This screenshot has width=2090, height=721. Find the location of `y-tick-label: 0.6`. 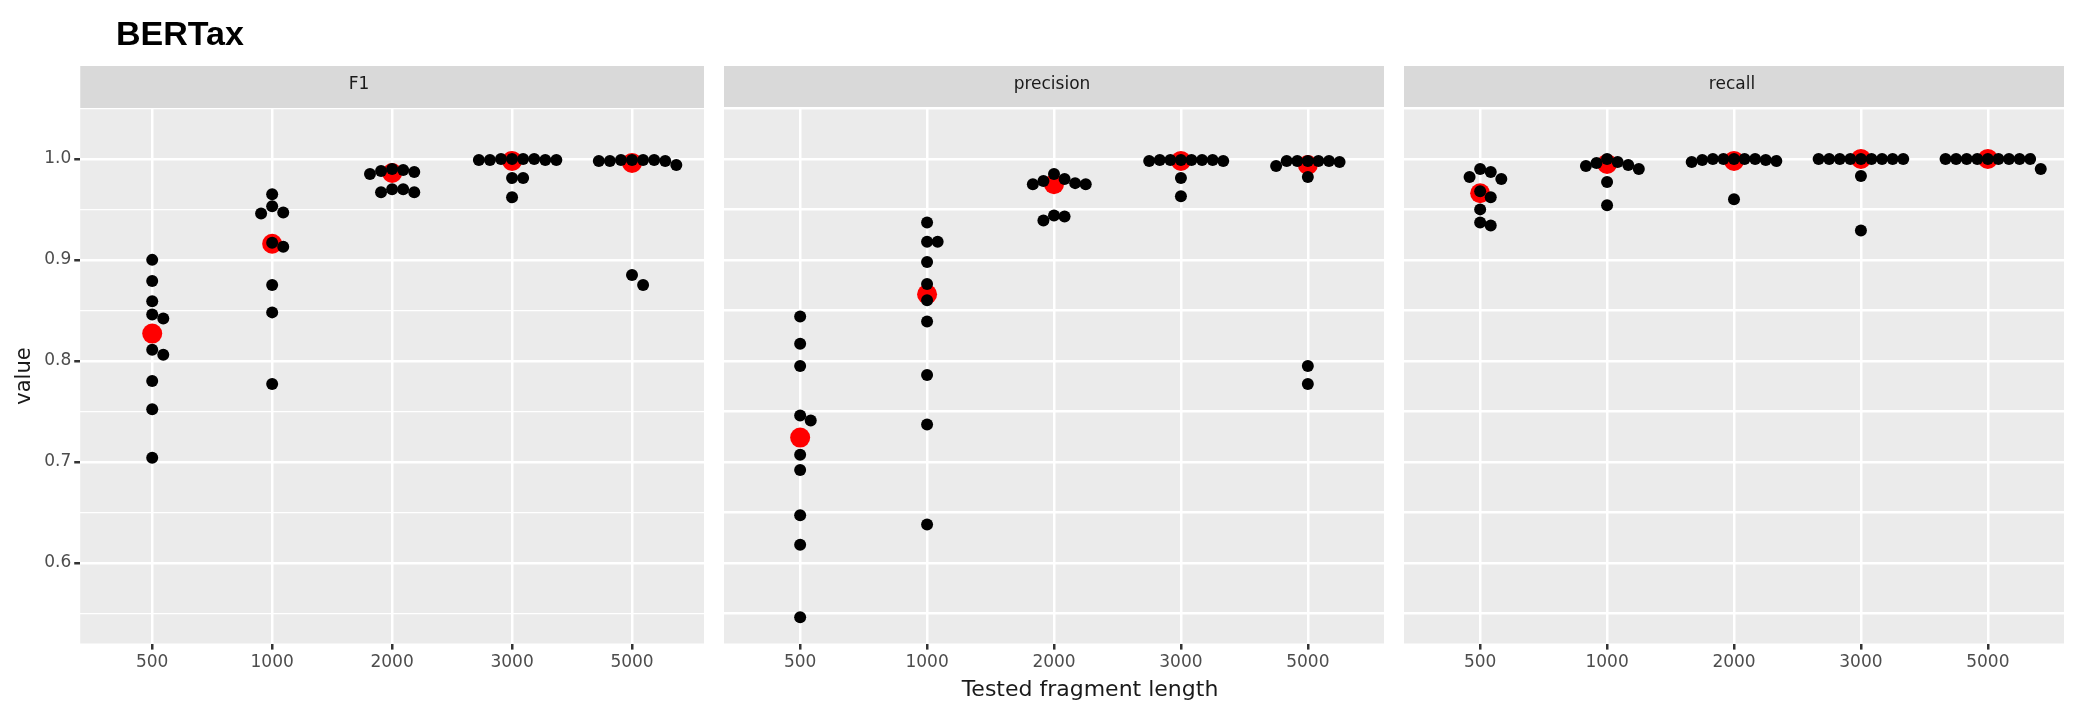

y-tick-label: 0.6 is located at coordinates (58, 561).